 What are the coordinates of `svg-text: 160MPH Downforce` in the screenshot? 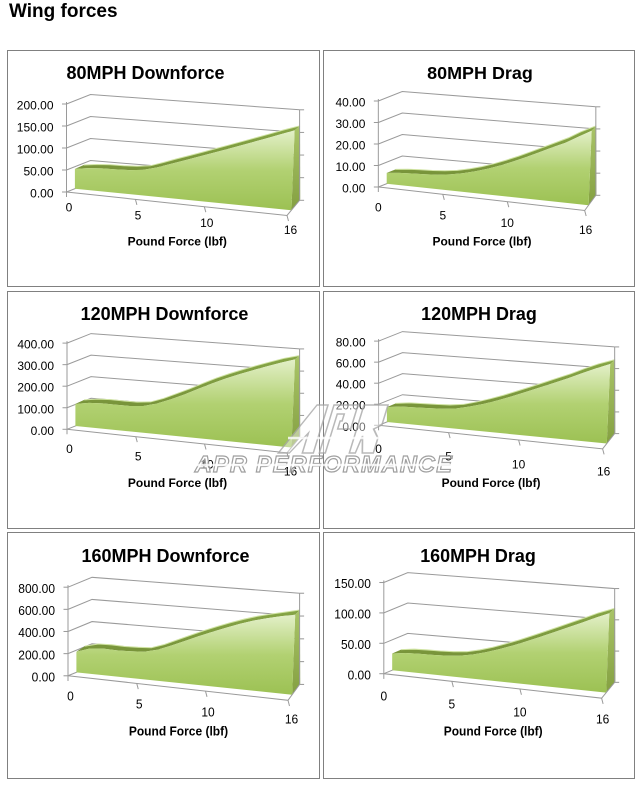 It's located at (166, 554).